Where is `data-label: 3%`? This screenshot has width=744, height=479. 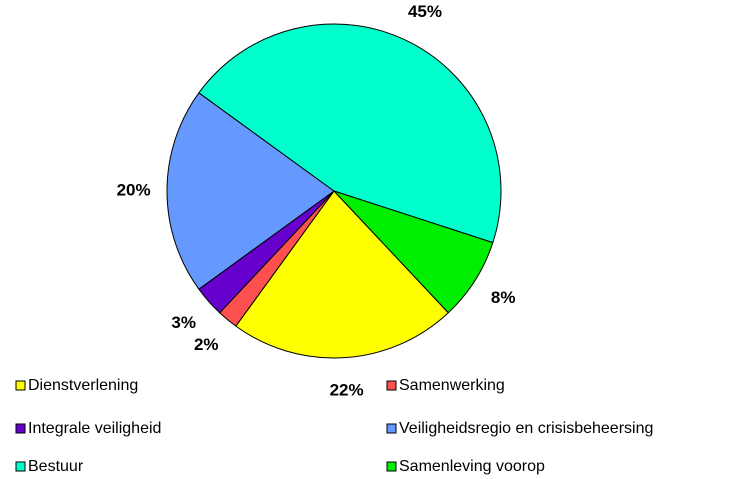
data-label: 3% is located at coordinates (183, 322).